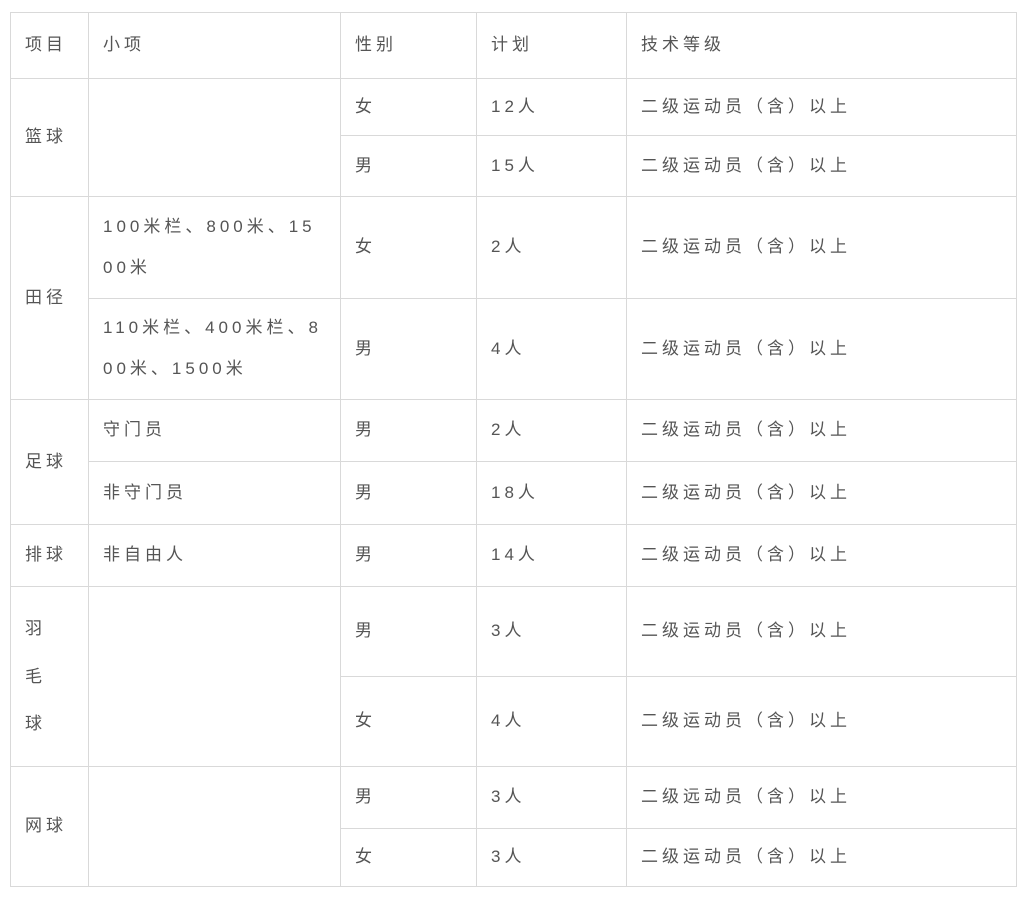 The image size is (1029, 901). Describe the element at coordinates (551, 555) in the screenshot. I see `plan-cell: 14人` at that location.